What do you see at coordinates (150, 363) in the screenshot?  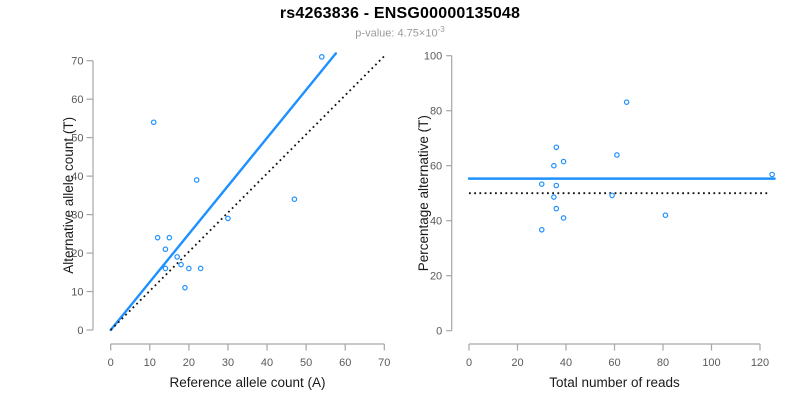 I see `x-tick-label: 10` at bounding box center [150, 363].